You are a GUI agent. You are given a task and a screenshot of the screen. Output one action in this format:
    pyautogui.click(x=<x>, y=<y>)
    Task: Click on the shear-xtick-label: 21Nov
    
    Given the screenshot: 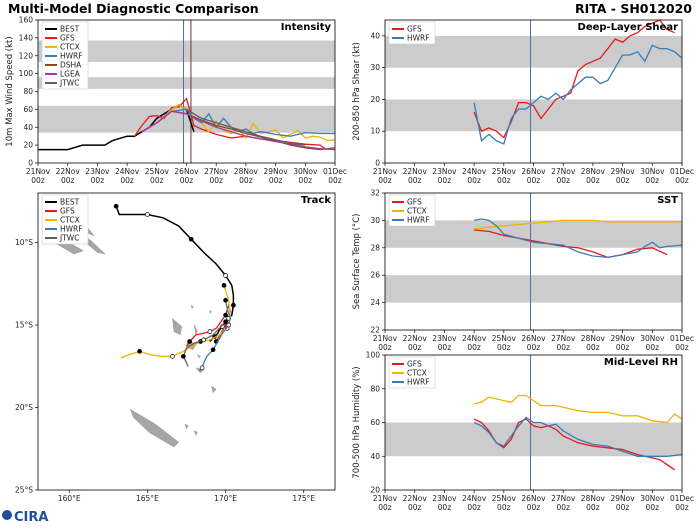 What is the action you would take?
    pyautogui.click(x=385, y=171)
    